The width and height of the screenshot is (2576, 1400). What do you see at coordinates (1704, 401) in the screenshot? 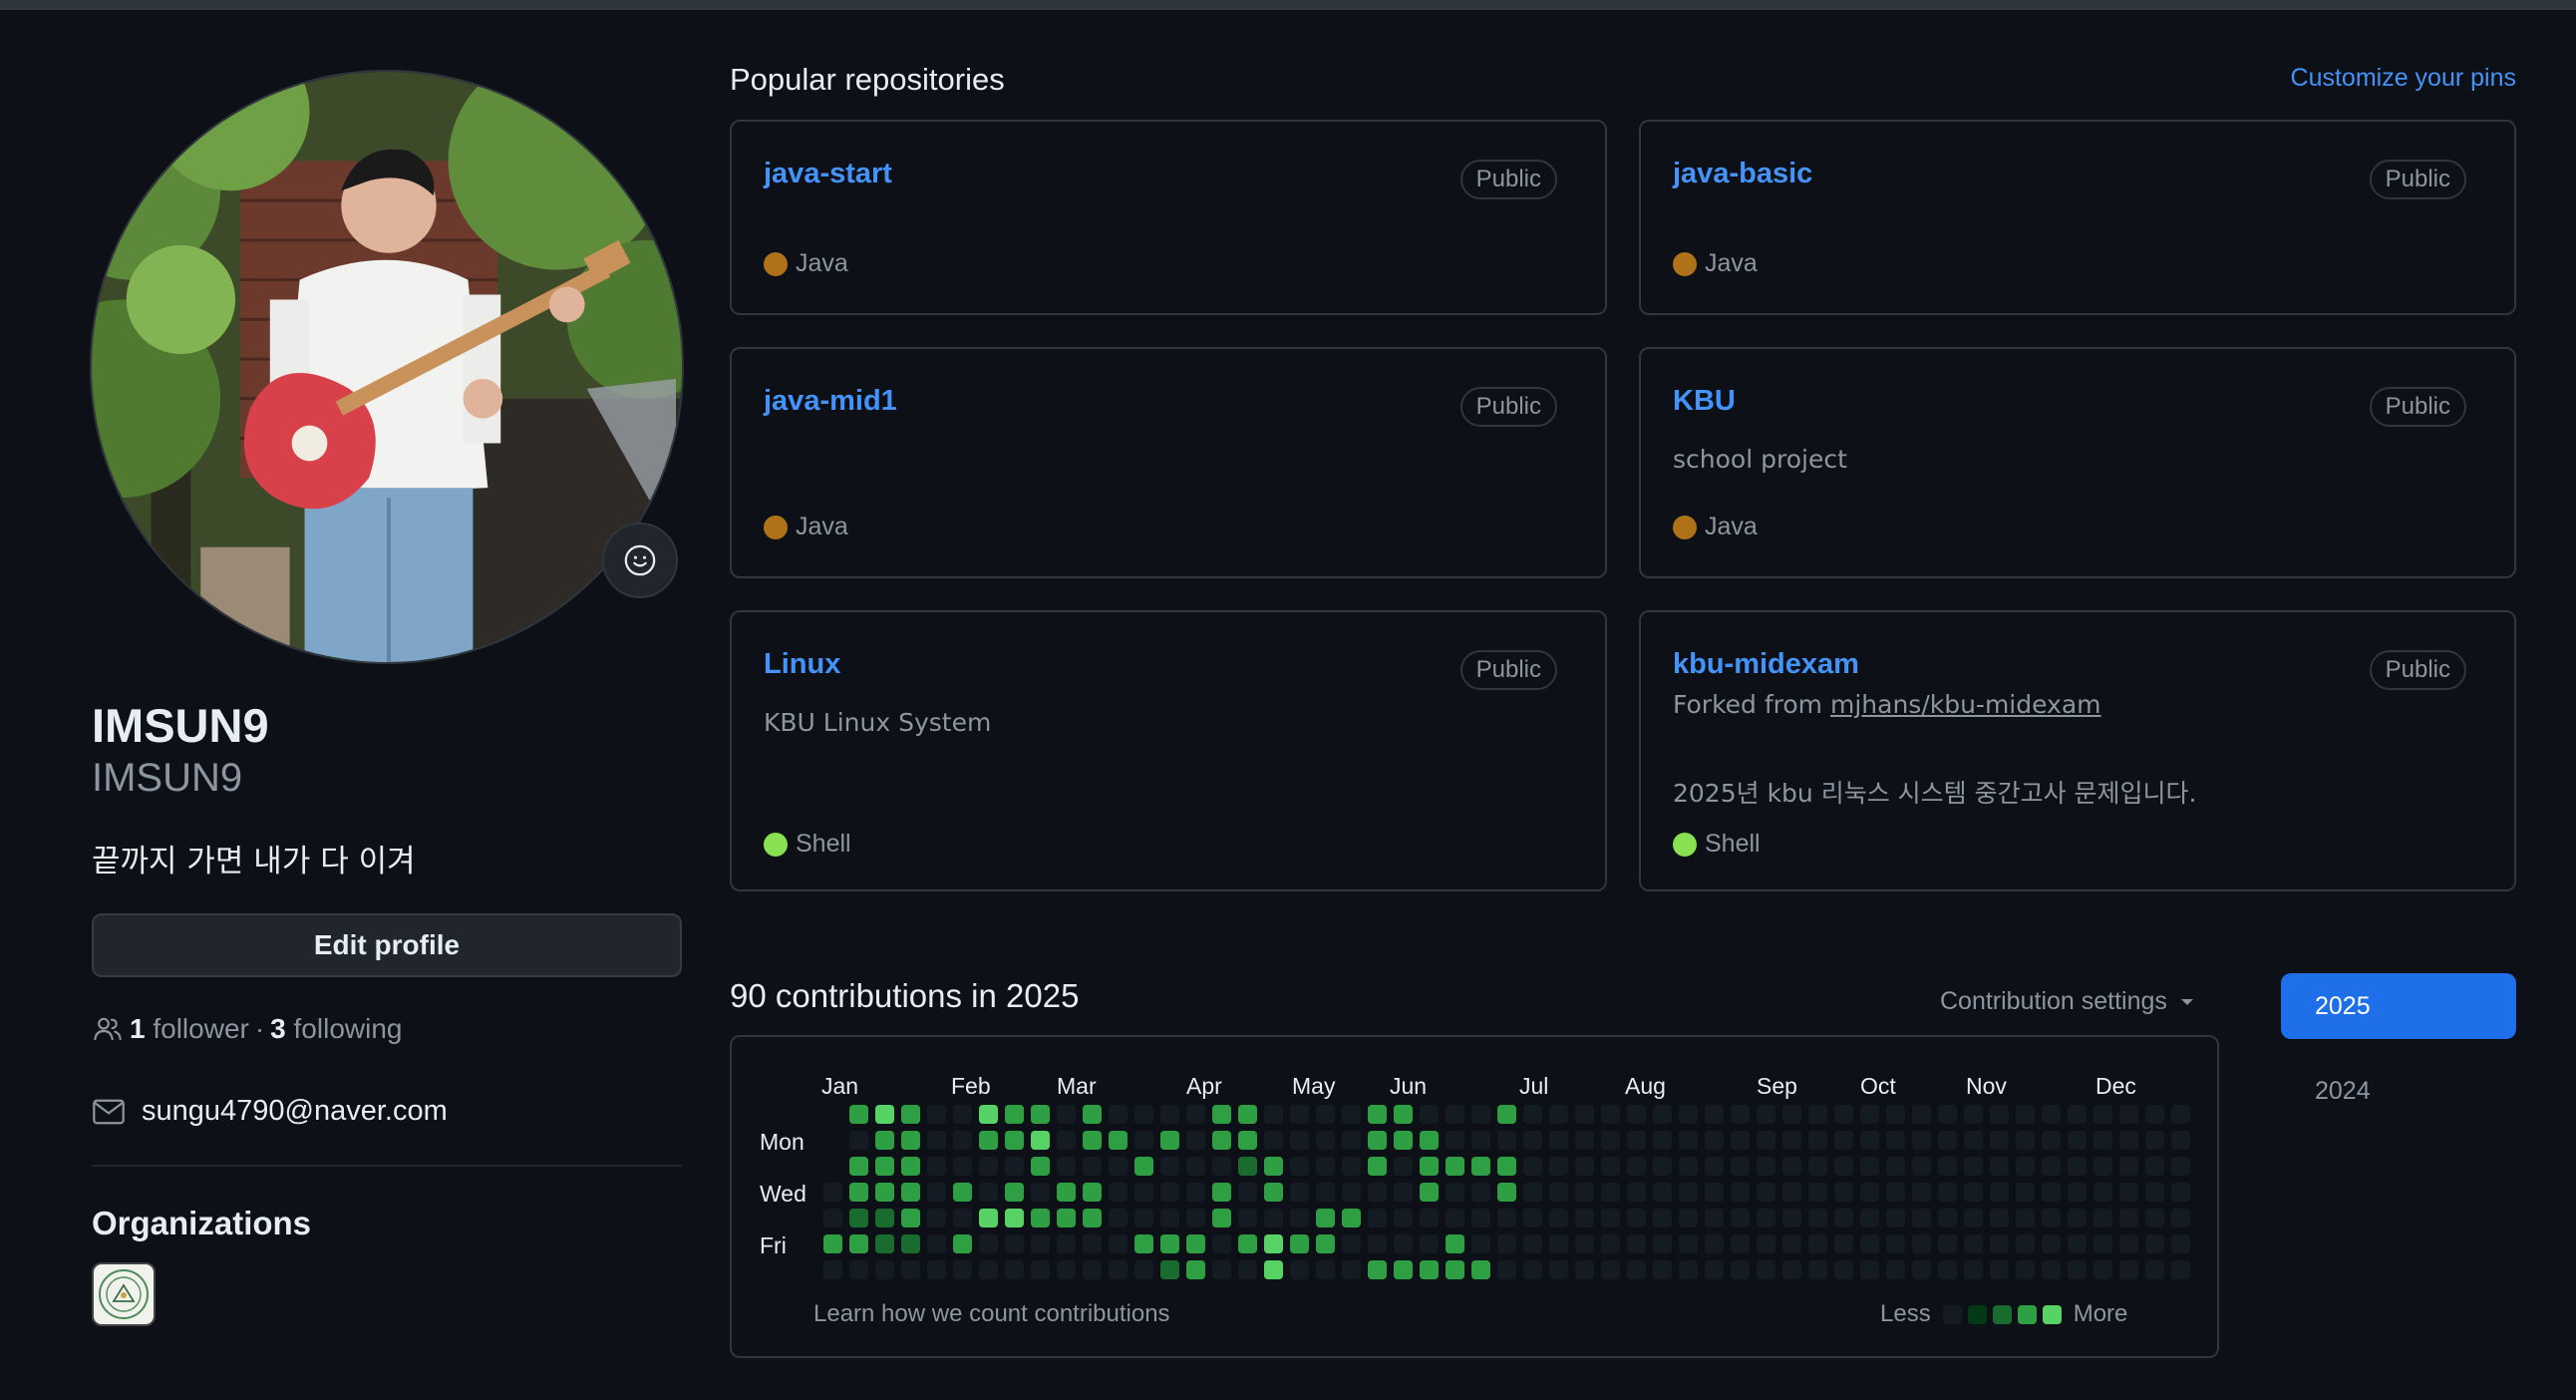
I see `repo-name-link: KBU` at bounding box center [1704, 401].